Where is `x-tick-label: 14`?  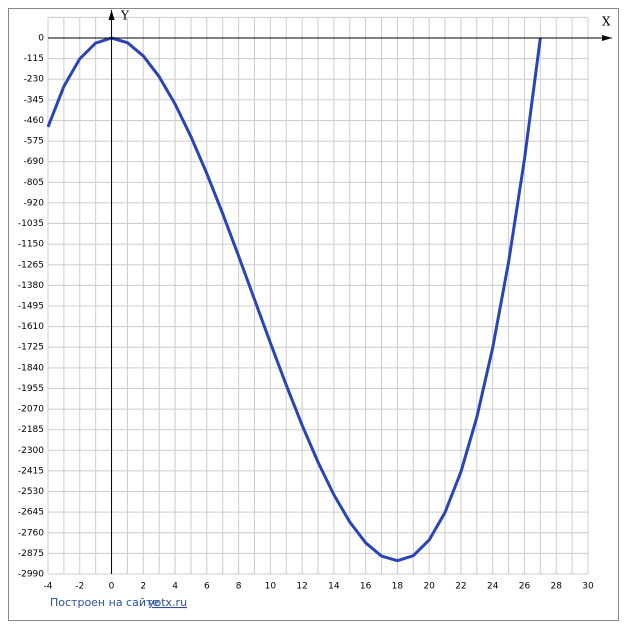 x-tick-label: 14 is located at coordinates (334, 587).